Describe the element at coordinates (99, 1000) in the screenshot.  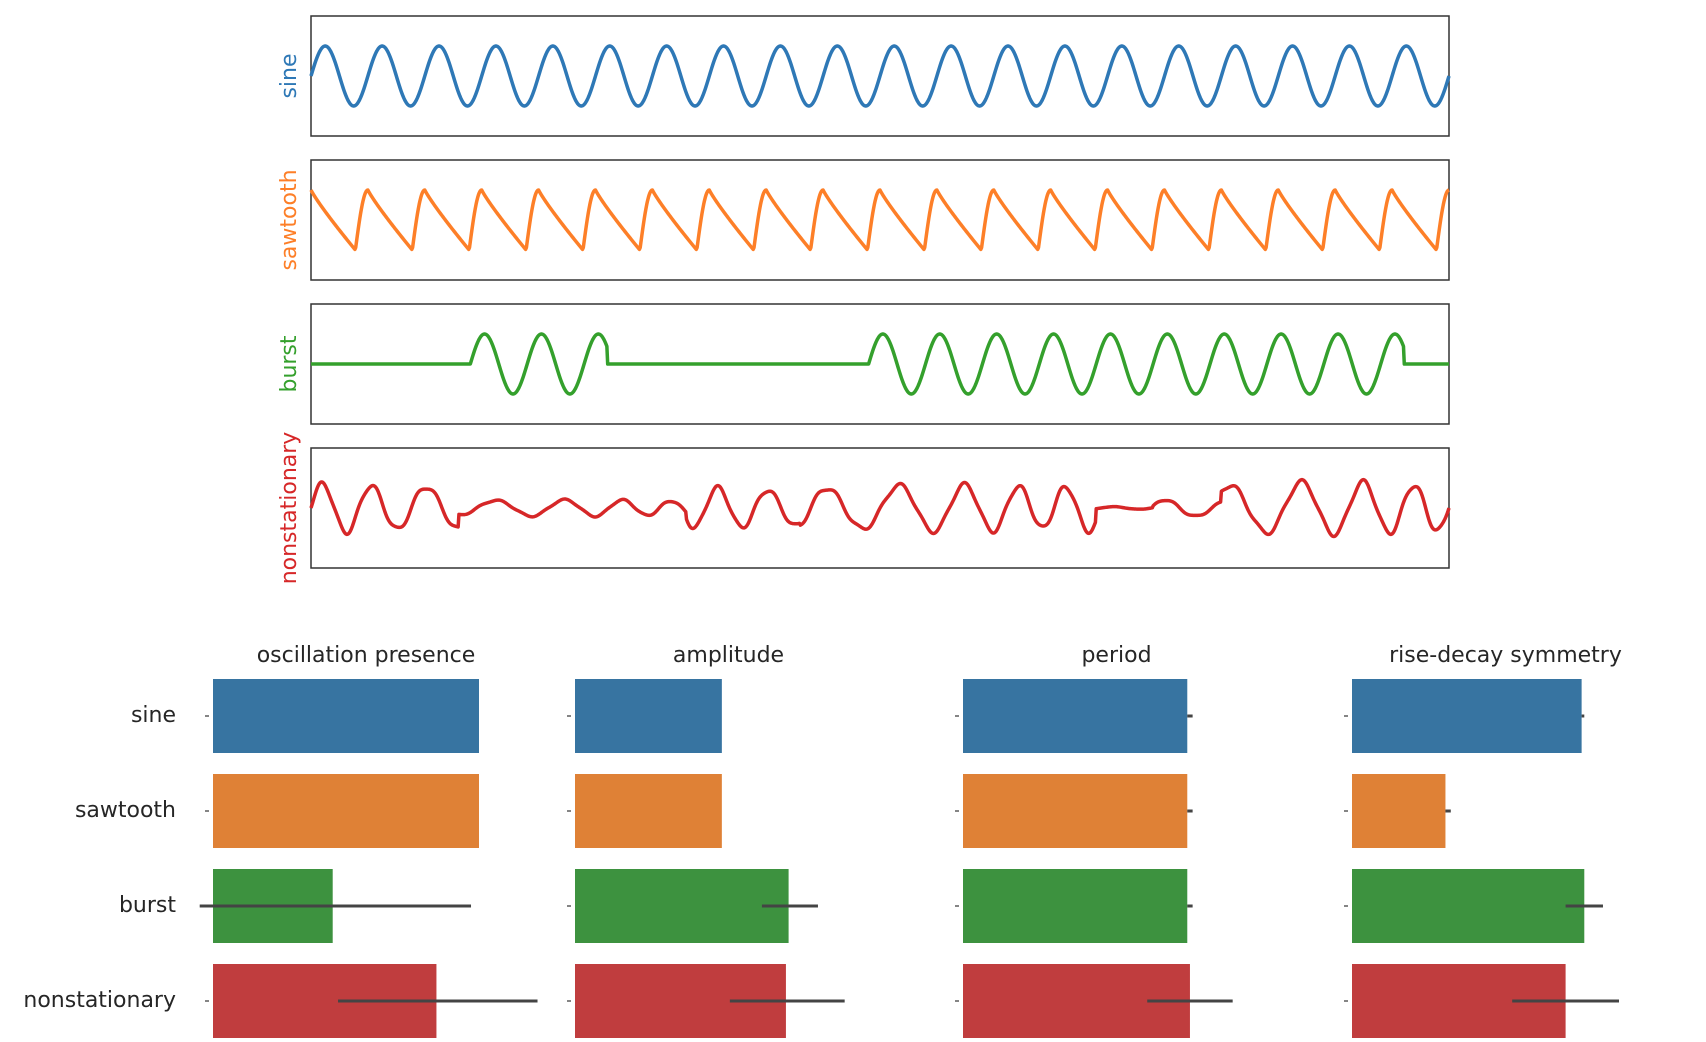
I see `category-label-nonstationary: nonstationary` at that location.